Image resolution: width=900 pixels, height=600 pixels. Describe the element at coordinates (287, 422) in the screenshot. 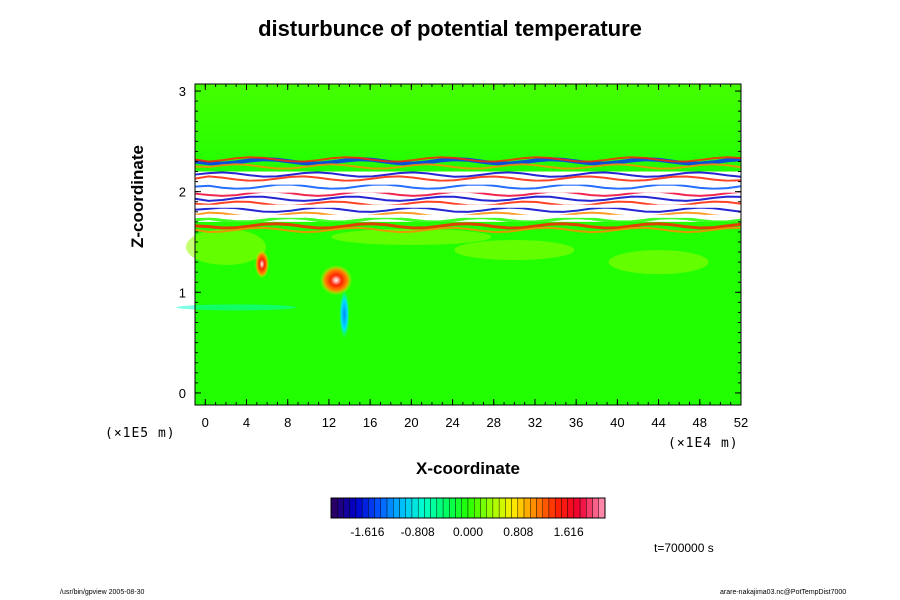

I see `x-tick-label: 8` at that location.